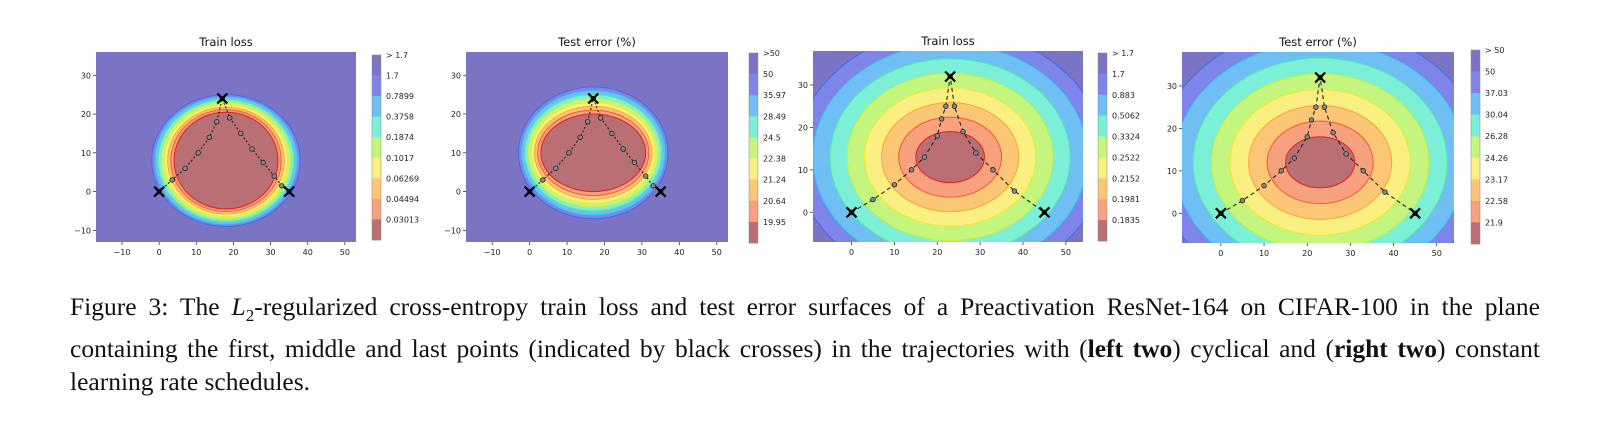 The image size is (1600, 426). What do you see at coordinates (225, 42) in the screenshot?
I see `panel-title: Train loss` at bounding box center [225, 42].